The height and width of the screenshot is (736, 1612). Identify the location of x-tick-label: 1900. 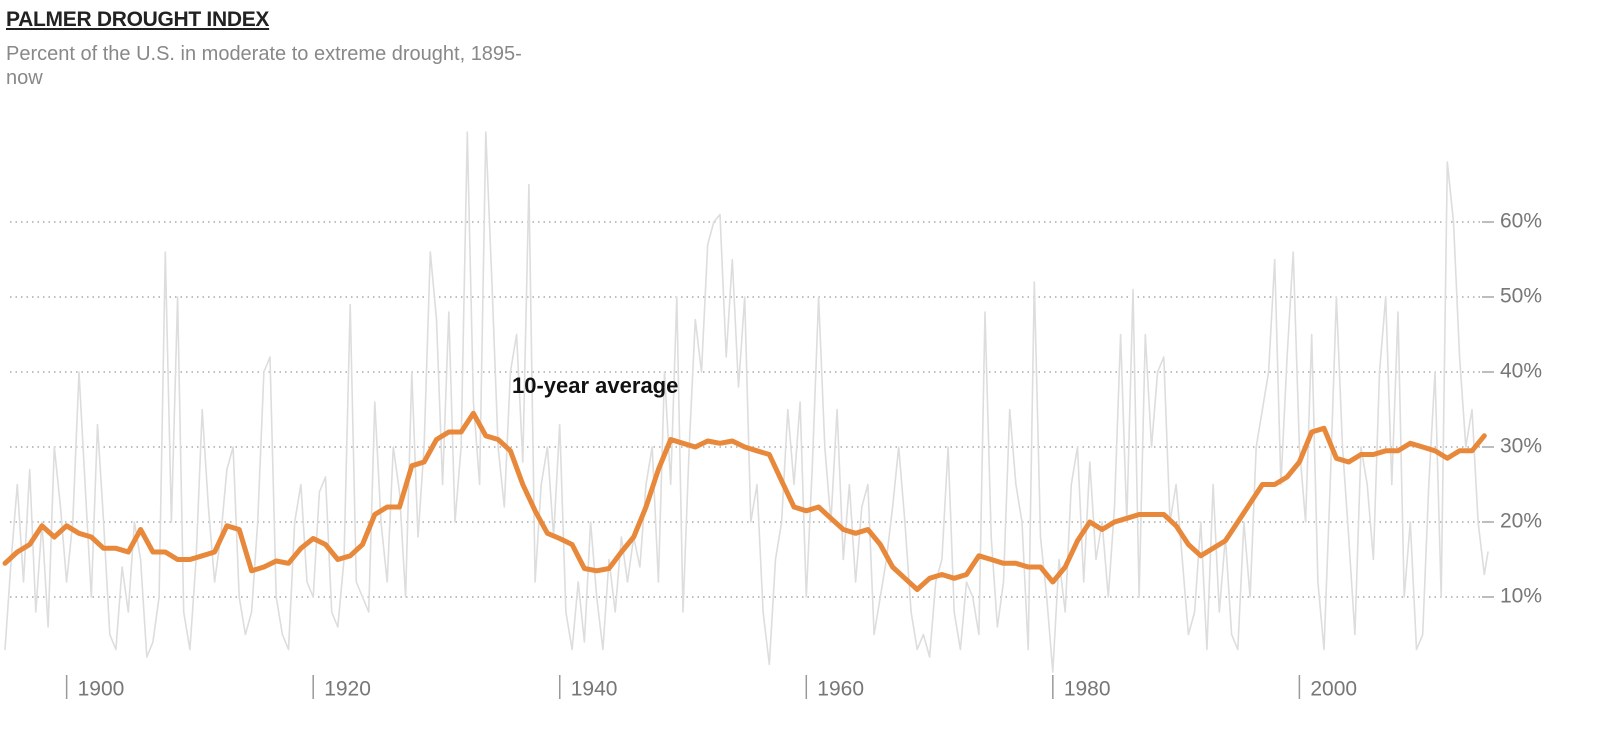
(101, 689).